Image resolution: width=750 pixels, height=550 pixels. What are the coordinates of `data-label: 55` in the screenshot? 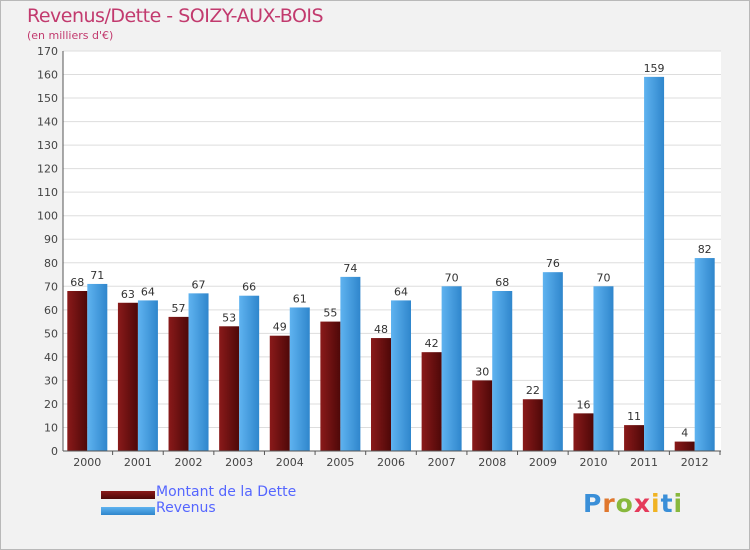 It's located at (330, 313).